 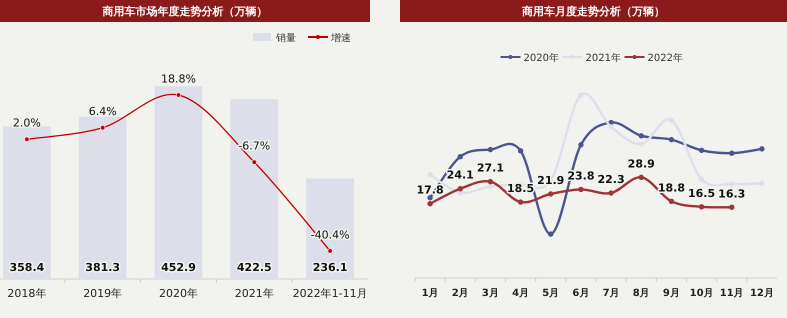 What do you see at coordinates (732, 193) in the screenshot?
I see `data-label: 16.3` at bounding box center [732, 193].